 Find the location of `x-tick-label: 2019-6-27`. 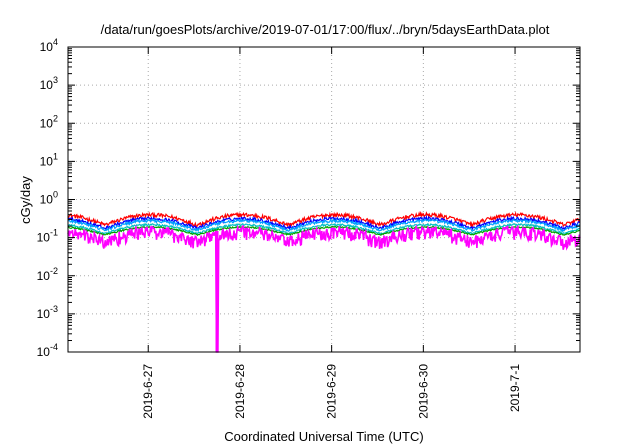

x-tick-label: 2019-6-27 is located at coordinates (148, 391).